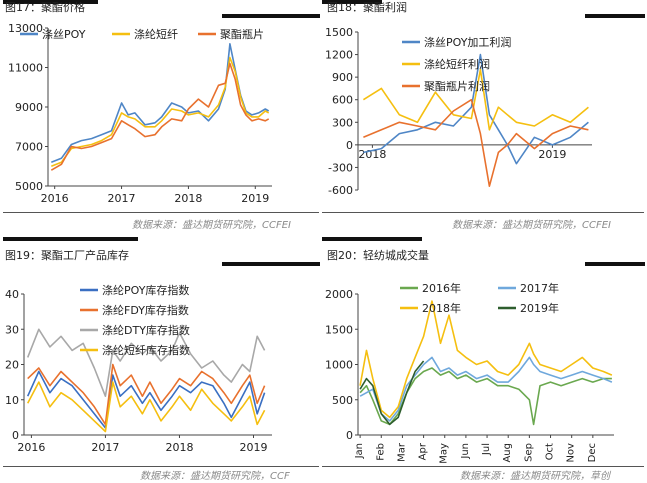  What do you see at coordinates (340, 190) in the screenshot?
I see `y-tick-label: -600` at bounding box center [340, 190].